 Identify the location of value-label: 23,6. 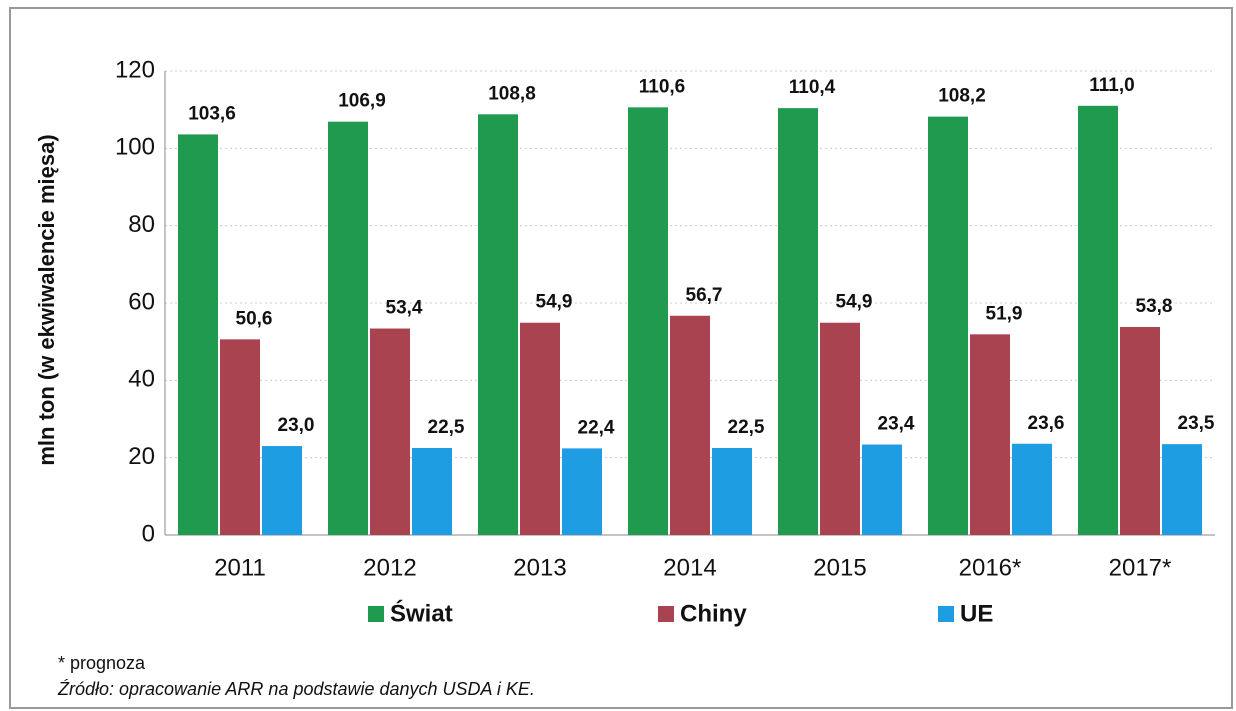
(1046, 423).